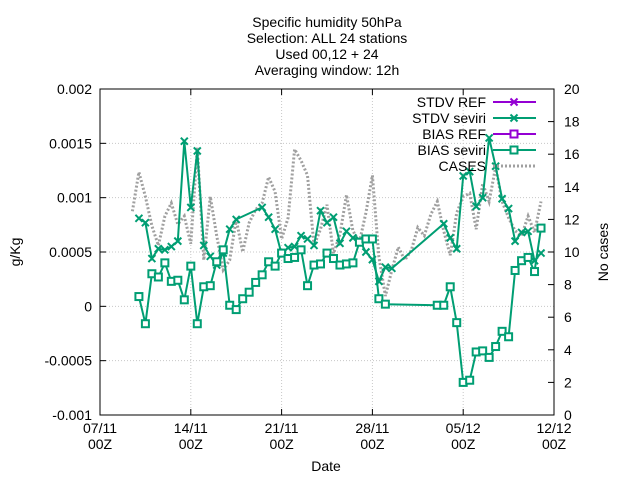 The image size is (640, 480). What do you see at coordinates (15, 252) in the screenshot?
I see `y-axis-label: g/Kg` at bounding box center [15, 252].